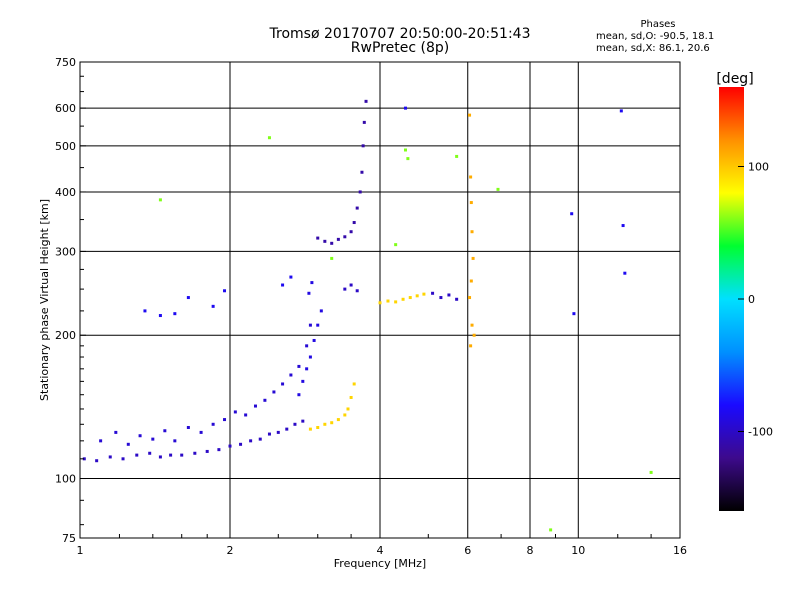  Describe the element at coordinates (65, 146) in the screenshot. I see `y-tick-label: 500` at that location.